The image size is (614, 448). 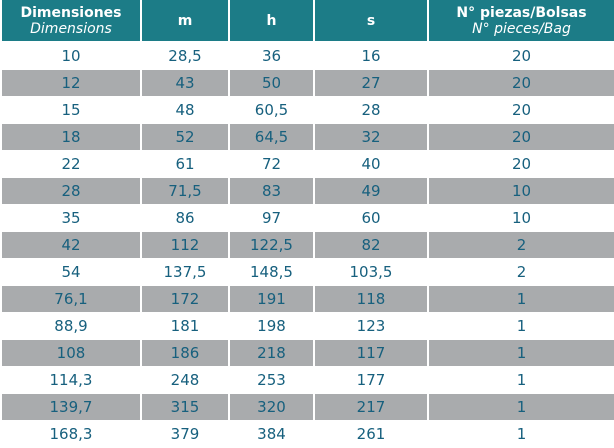 What do you see at coordinates (185, 434) in the screenshot?
I see `table-cell: 379` at bounding box center [185, 434].